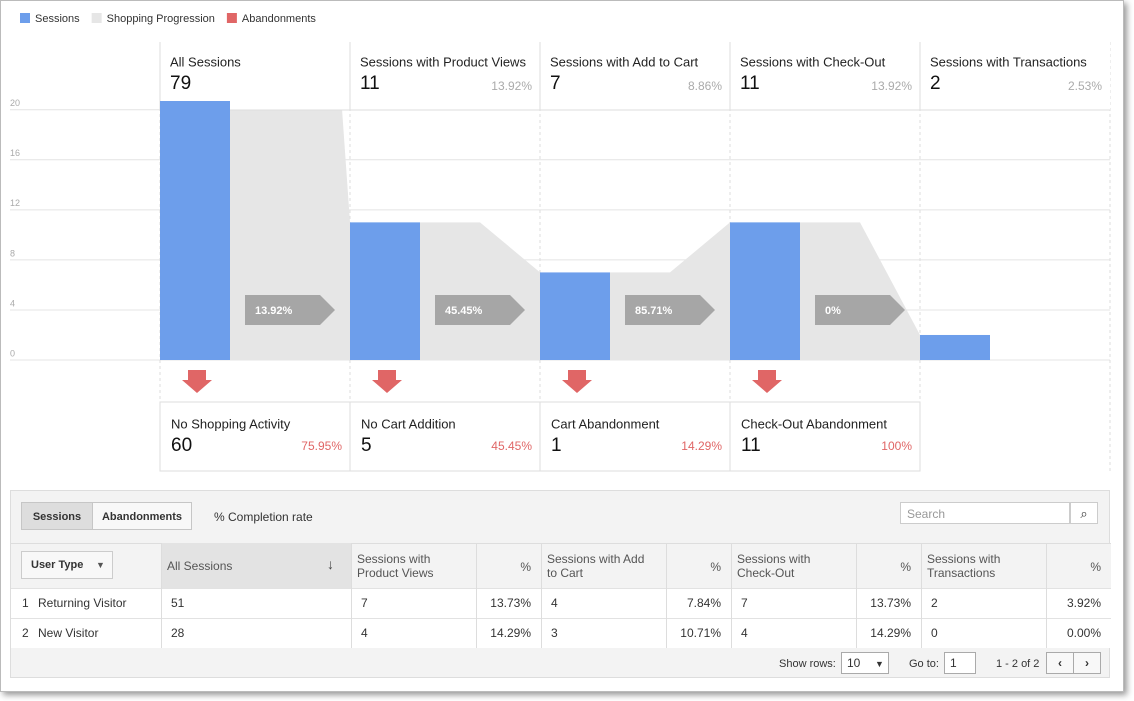 This screenshot has height=701, width=1134. Describe the element at coordinates (879, 664) in the screenshot. I see `select-caret: ▼` at that location.